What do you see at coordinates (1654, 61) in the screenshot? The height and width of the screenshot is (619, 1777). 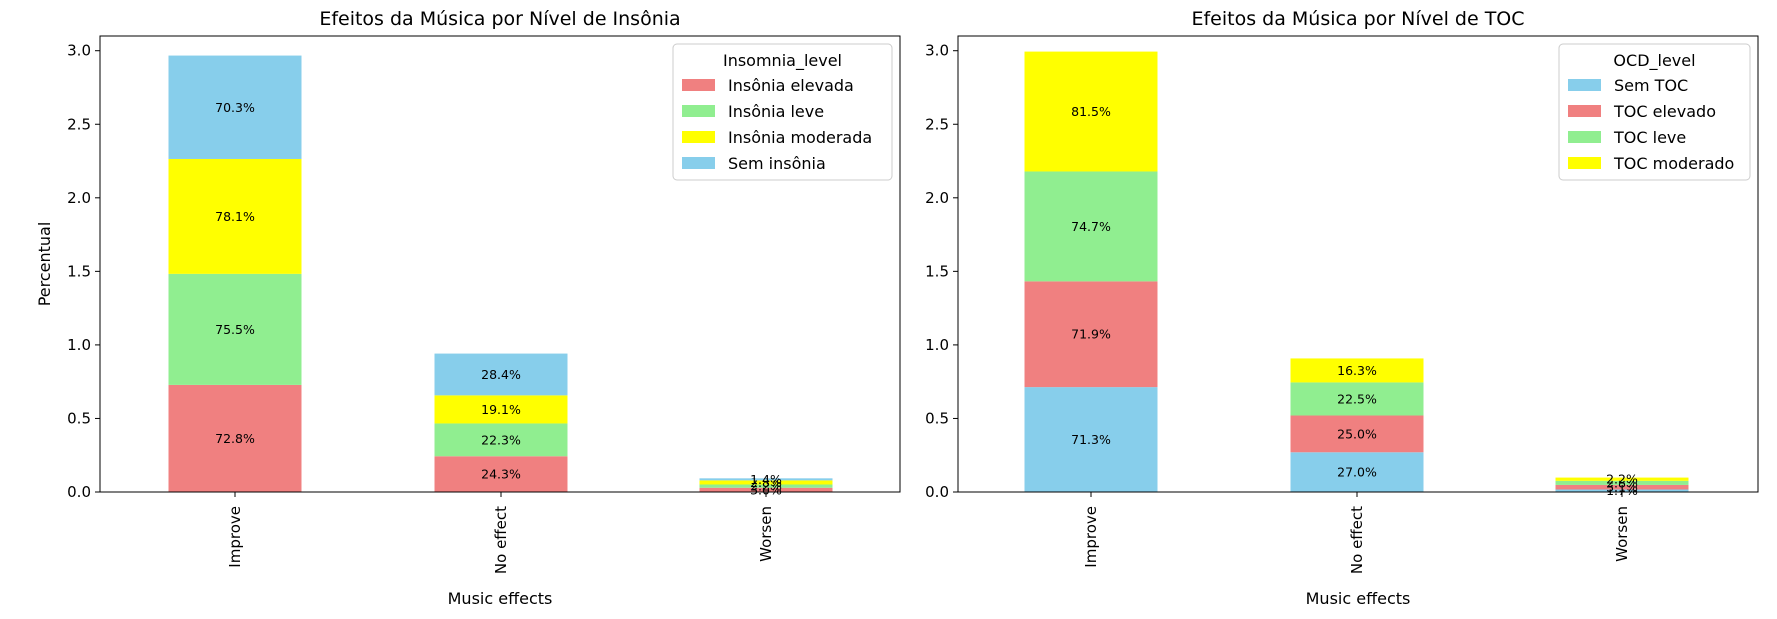 I see `legend-title: OCD_level` at bounding box center [1654, 61].